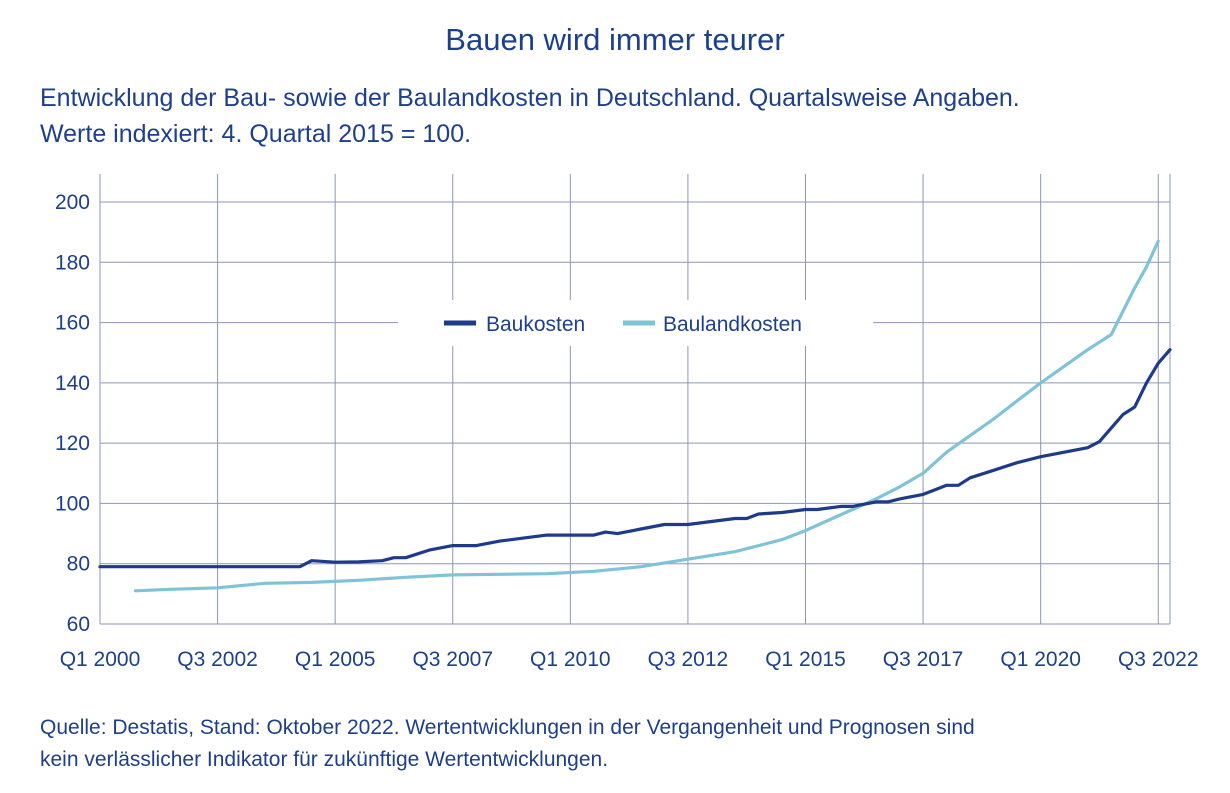  Describe the element at coordinates (256, 134) in the screenshot. I see `subtitle-line-2: Werte indexiert: 4. Quartal 2015 = 100.` at that location.